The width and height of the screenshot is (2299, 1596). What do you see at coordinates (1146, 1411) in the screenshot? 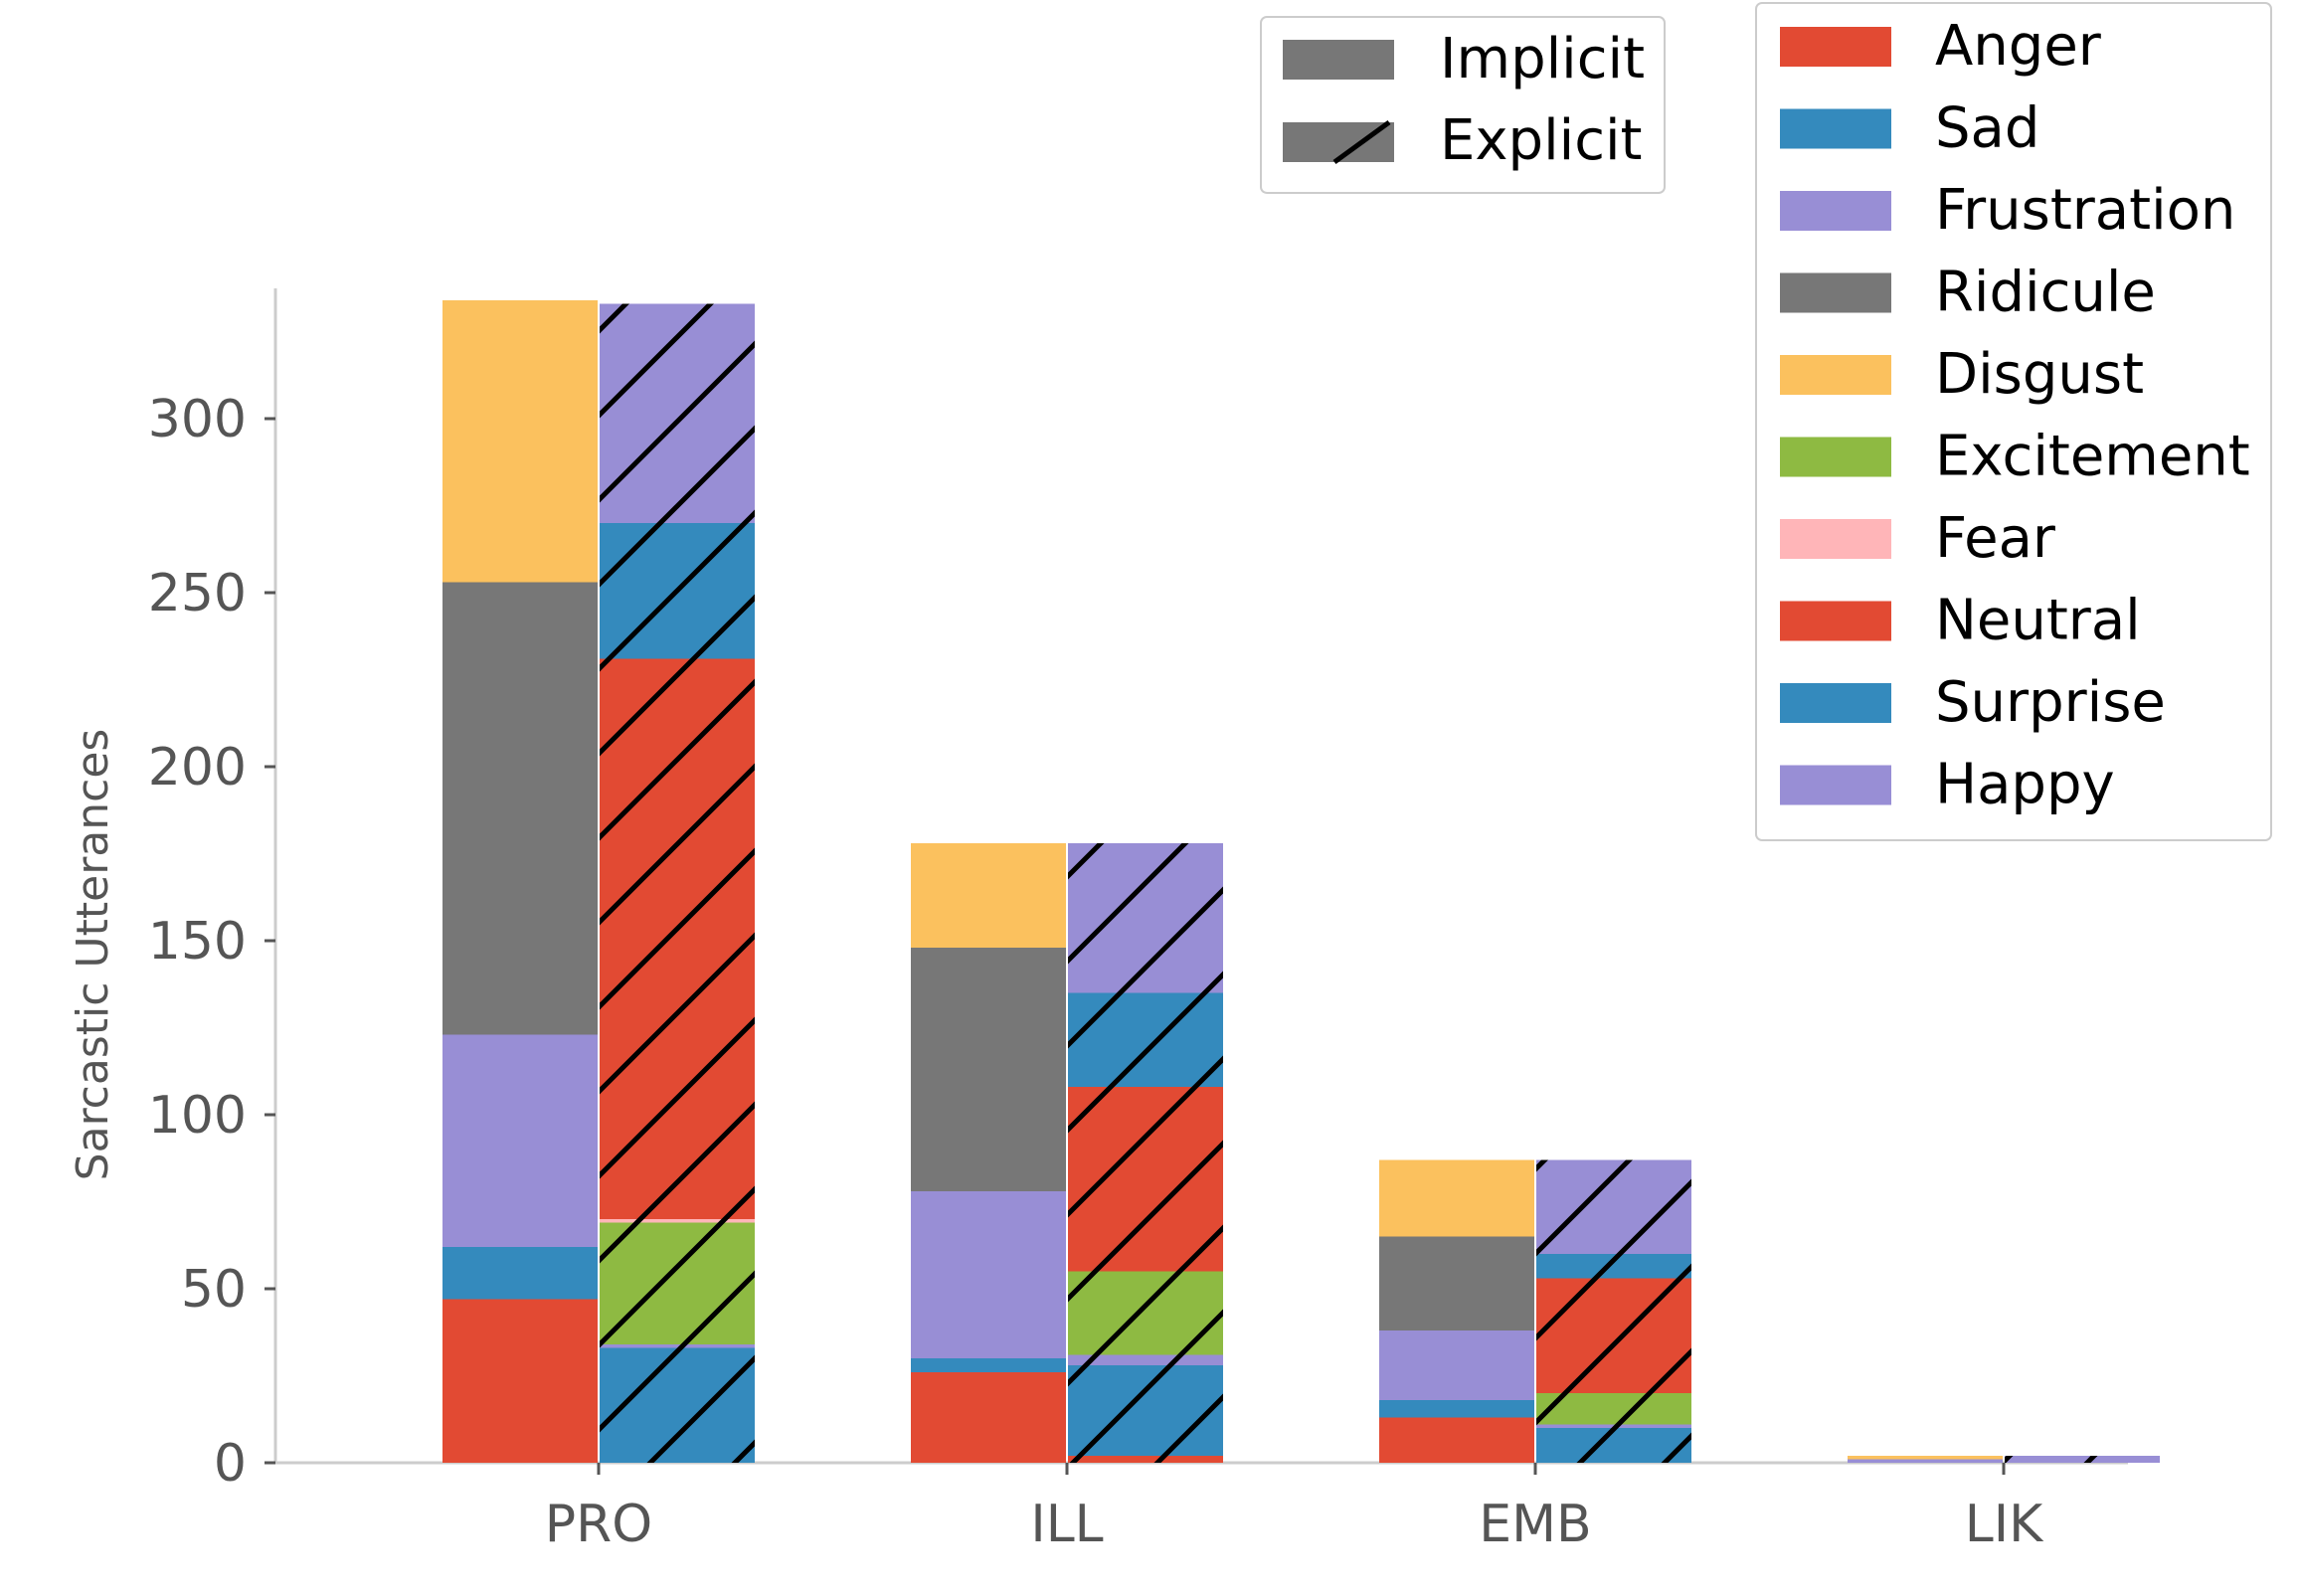
I see `bar-ill-explicit-surprise-5-hatch` at bounding box center [1146, 1411].